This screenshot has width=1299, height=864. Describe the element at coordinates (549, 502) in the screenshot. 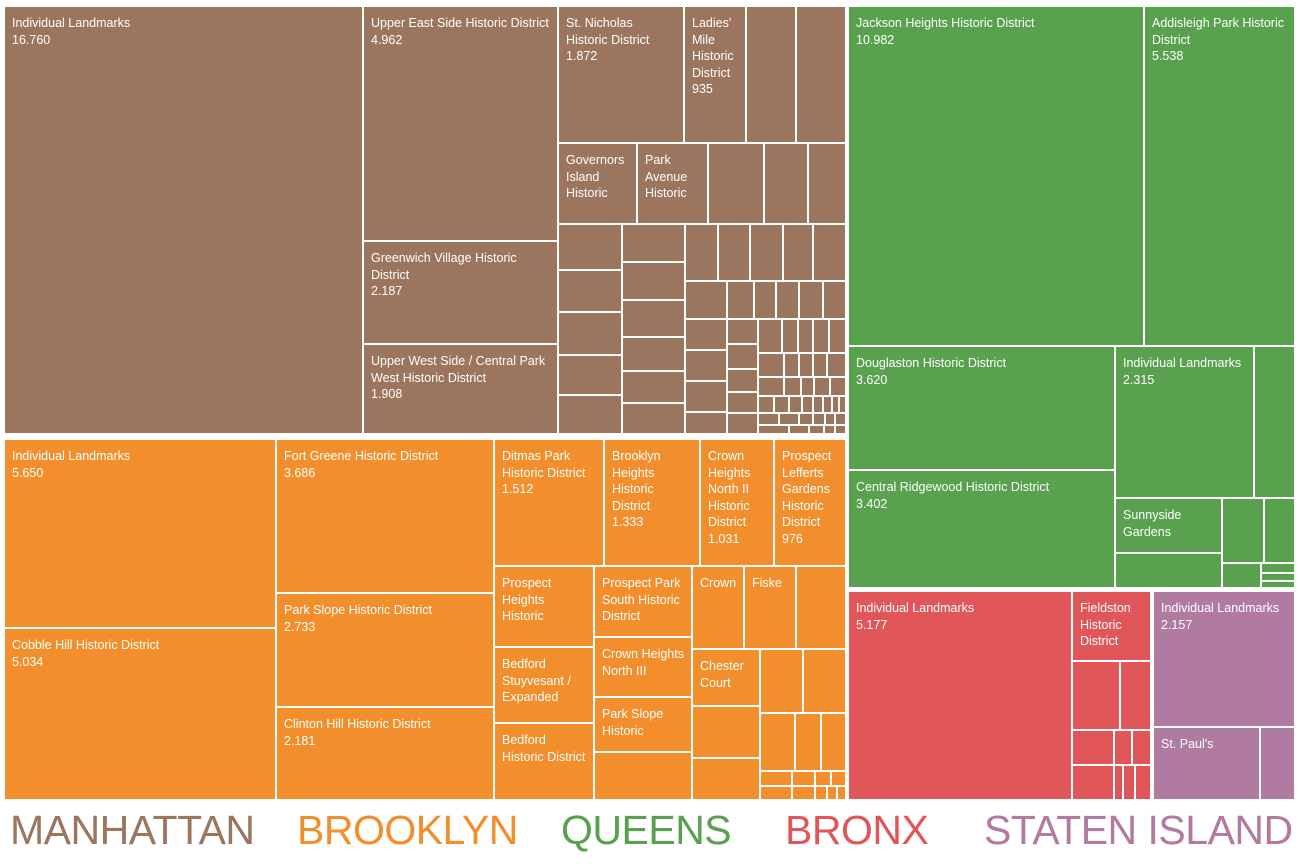

I see `treemap-cell-labeled: Ditmas Park Historic District 1.512` at that location.